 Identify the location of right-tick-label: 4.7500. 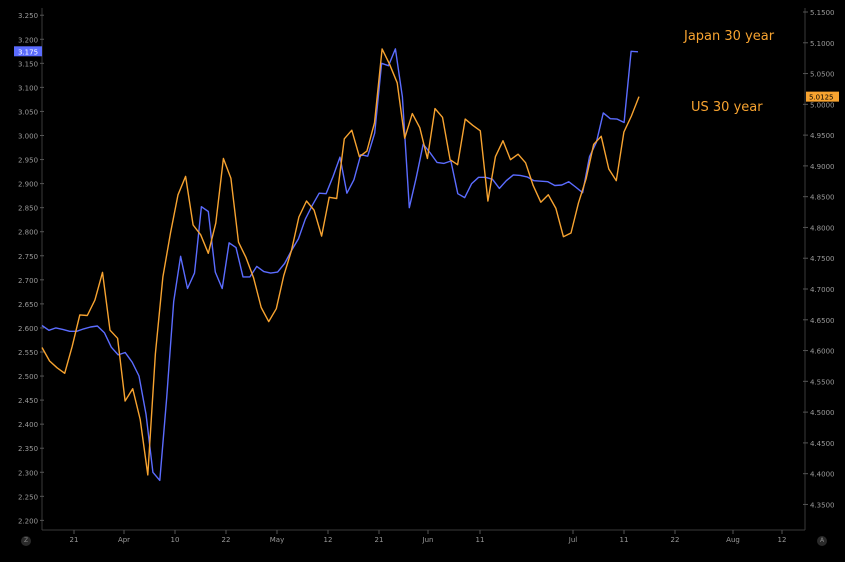
(822, 259).